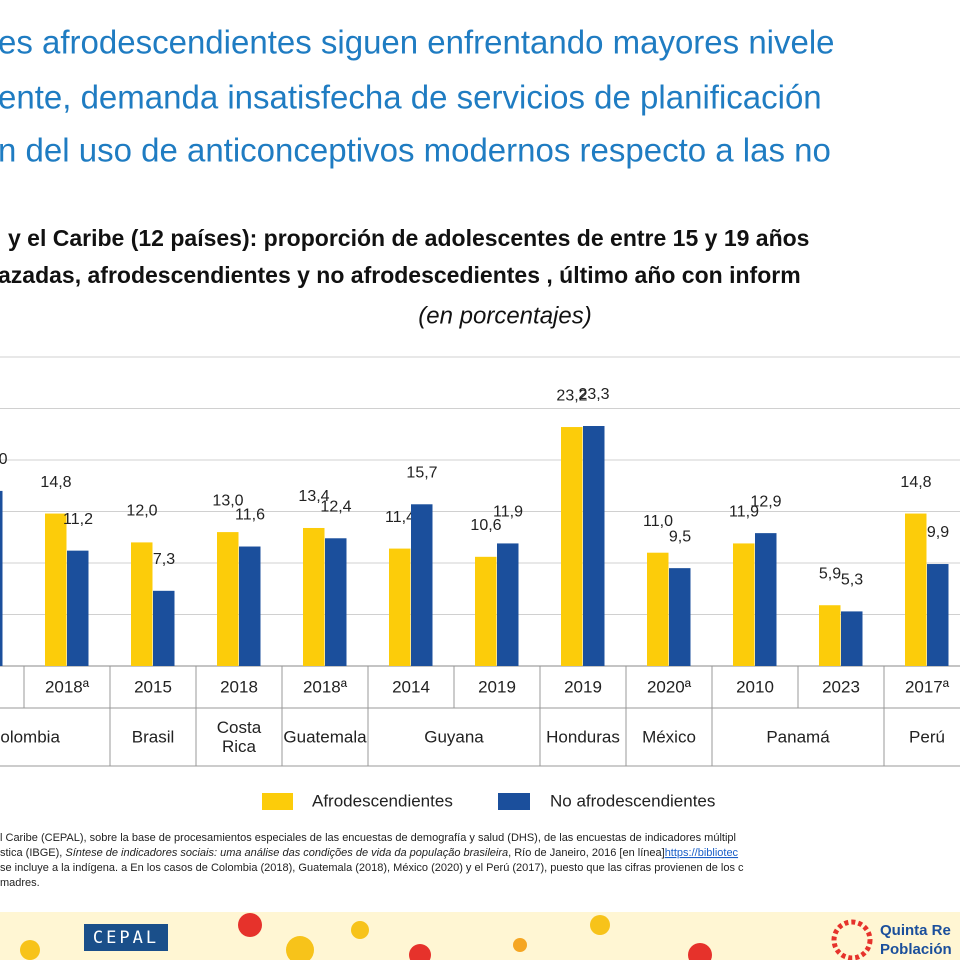 The height and width of the screenshot is (965, 960). What do you see at coordinates (702, 853) in the screenshot?
I see `note-link: https://bibliotec` at bounding box center [702, 853].